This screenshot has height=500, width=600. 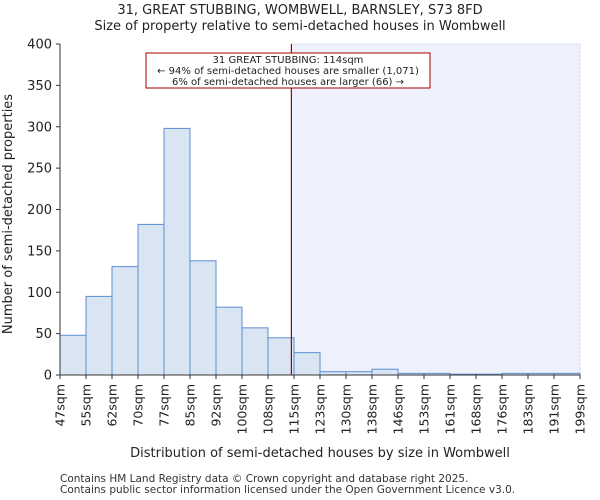 What do you see at coordinates (372, 409) in the screenshot?
I see `x-tick-label: 138sqm` at bounding box center [372, 409].